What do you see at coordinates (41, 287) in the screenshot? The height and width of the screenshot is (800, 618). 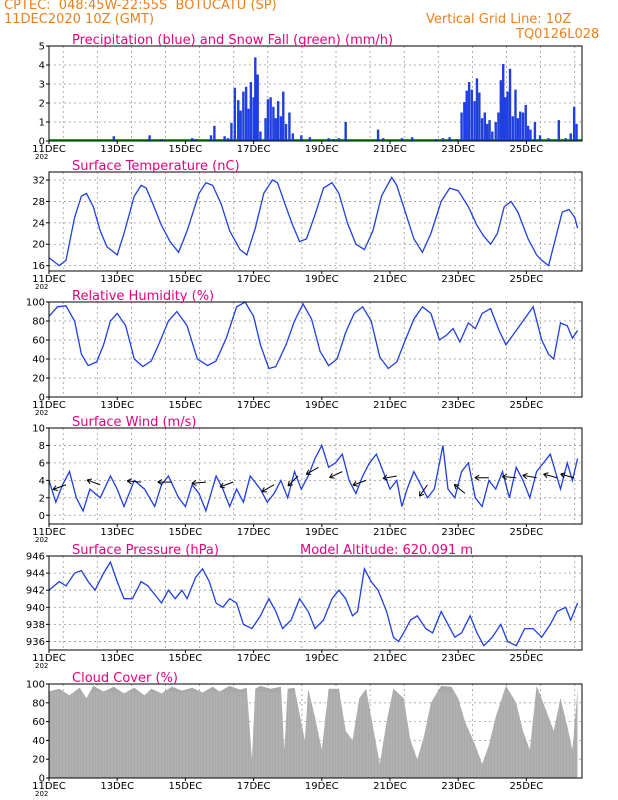 I see `year-label: 202` at bounding box center [41, 287].